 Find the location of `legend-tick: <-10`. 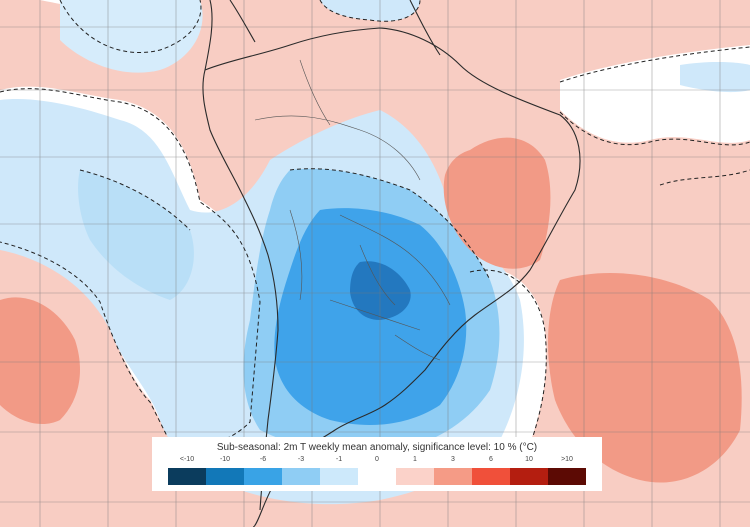

legend-tick: <-10 is located at coordinates (187, 459).